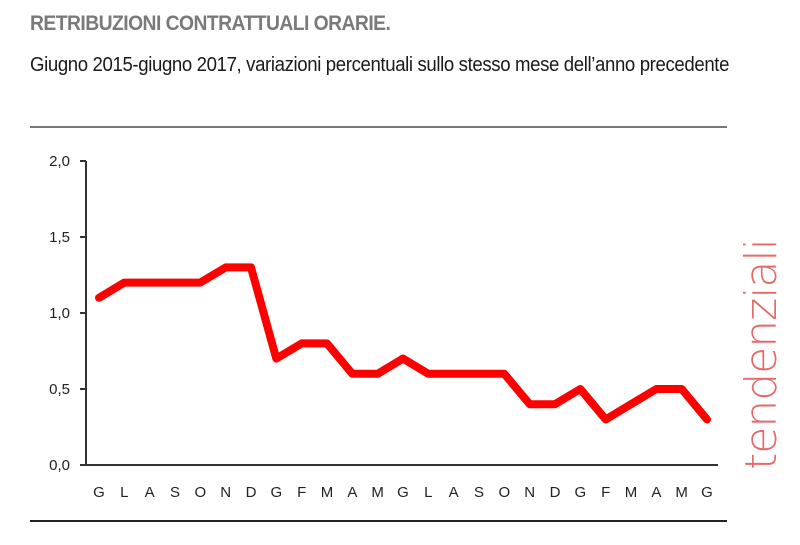 The image size is (800, 545). What do you see at coordinates (378, 521) in the screenshot?
I see `bottom-divider` at bounding box center [378, 521].